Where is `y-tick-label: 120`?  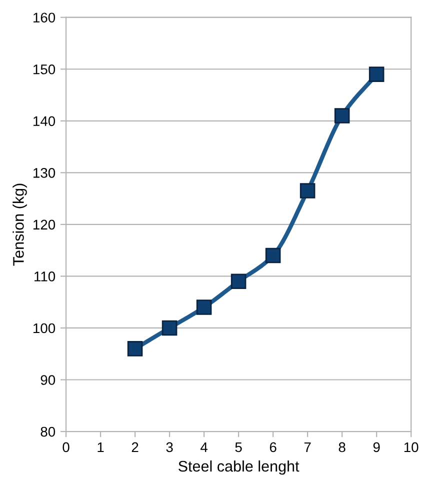
y-tick-label: 120 is located at coordinates (45, 225).